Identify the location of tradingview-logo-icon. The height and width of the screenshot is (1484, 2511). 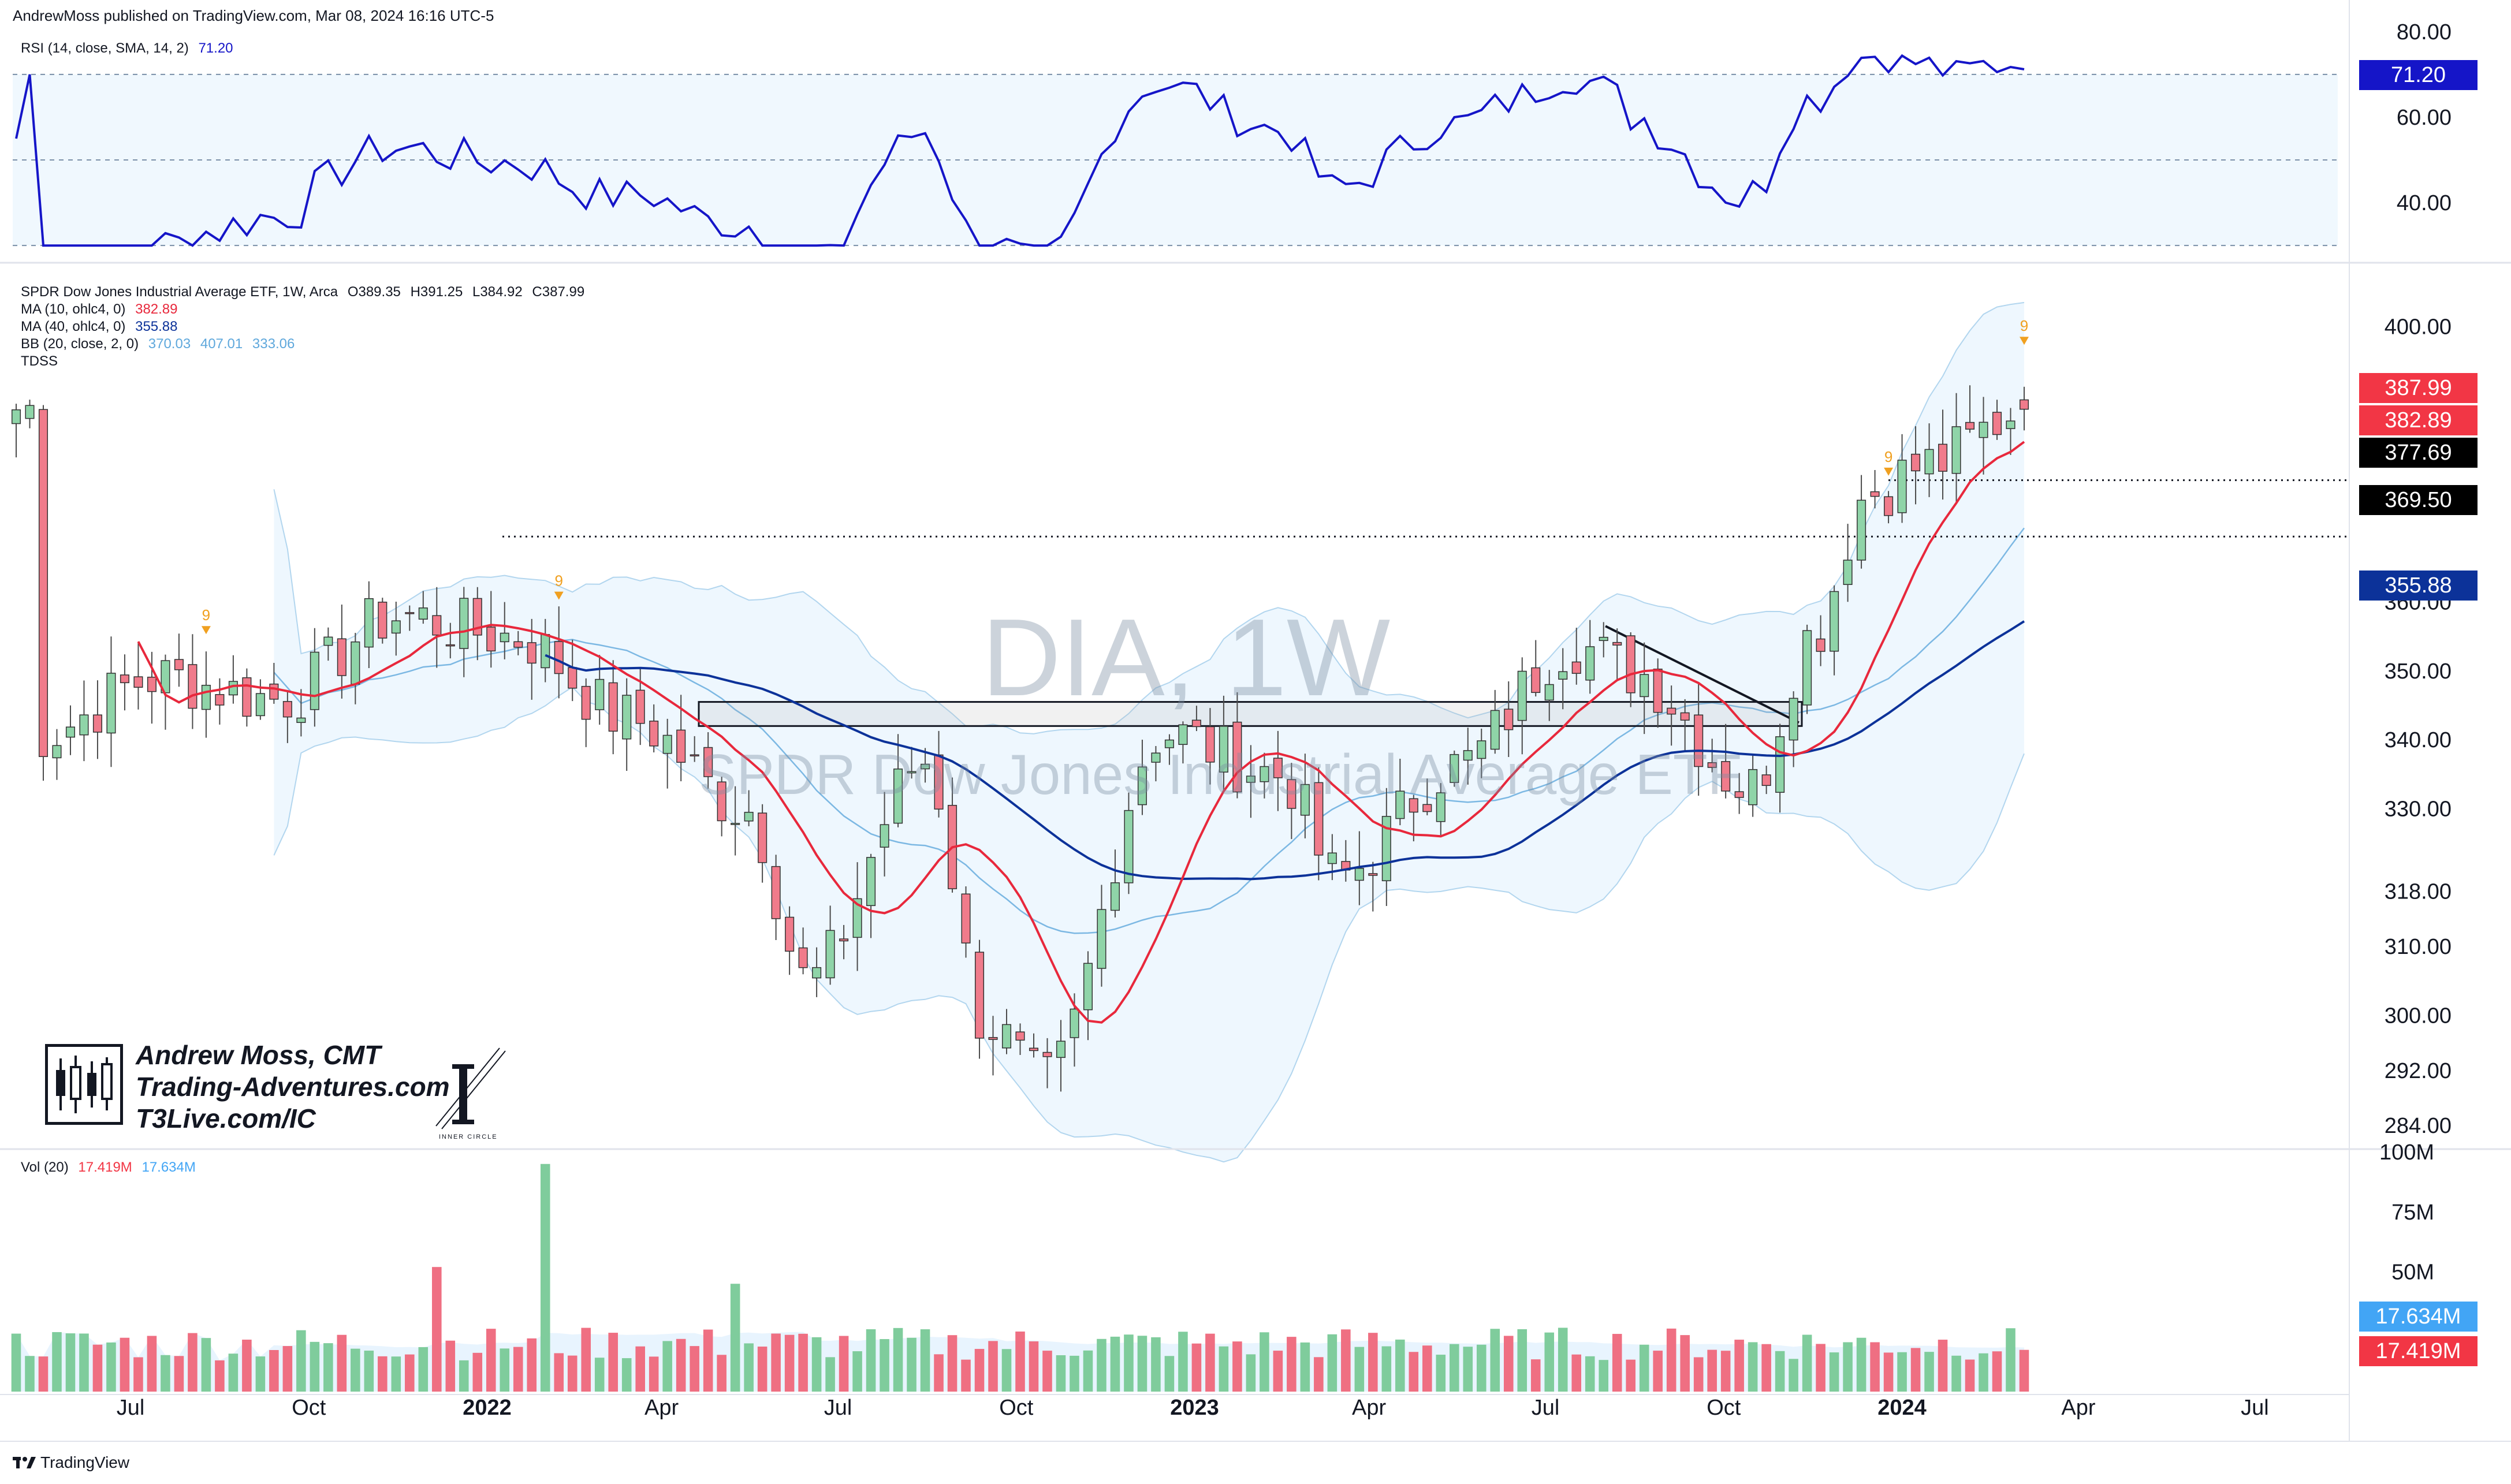
(24, 1463).